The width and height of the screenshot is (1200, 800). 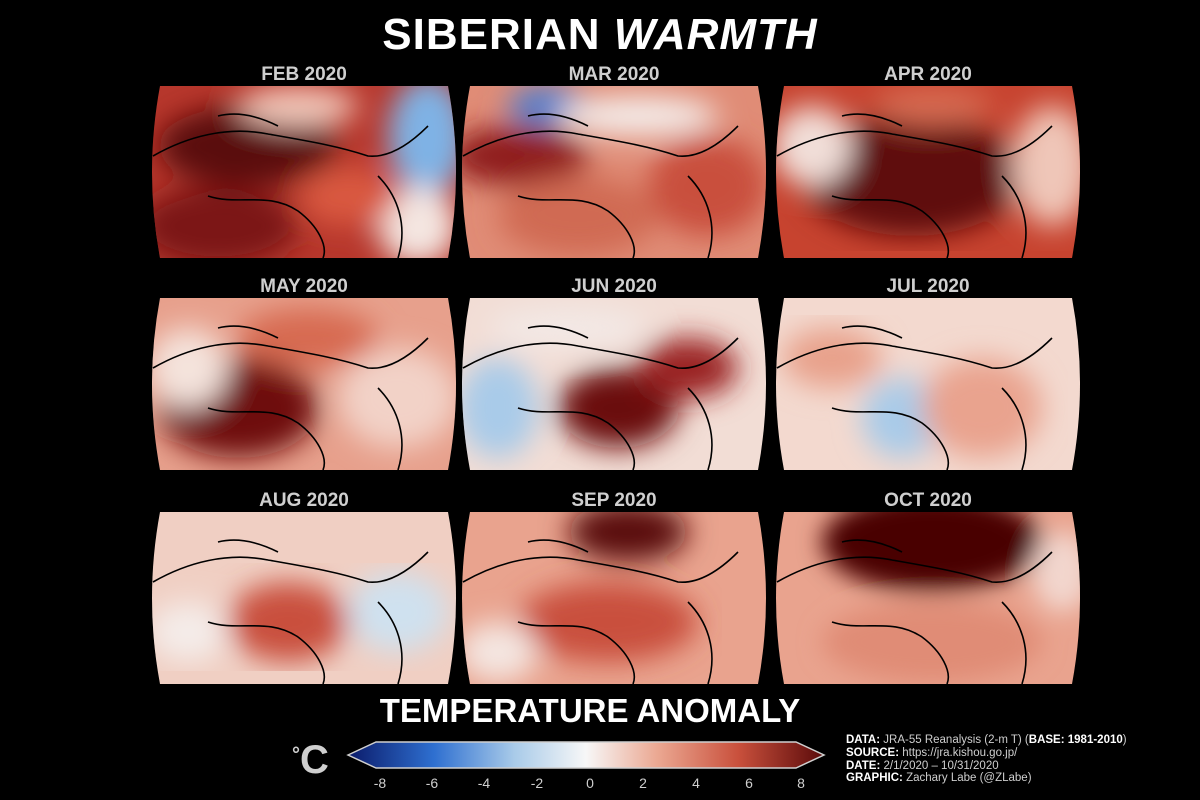 What do you see at coordinates (939, 778) in the screenshot?
I see `credit-graphic: GRAPHIC: Zachary Labe (@ZLabe)` at bounding box center [939, 778].